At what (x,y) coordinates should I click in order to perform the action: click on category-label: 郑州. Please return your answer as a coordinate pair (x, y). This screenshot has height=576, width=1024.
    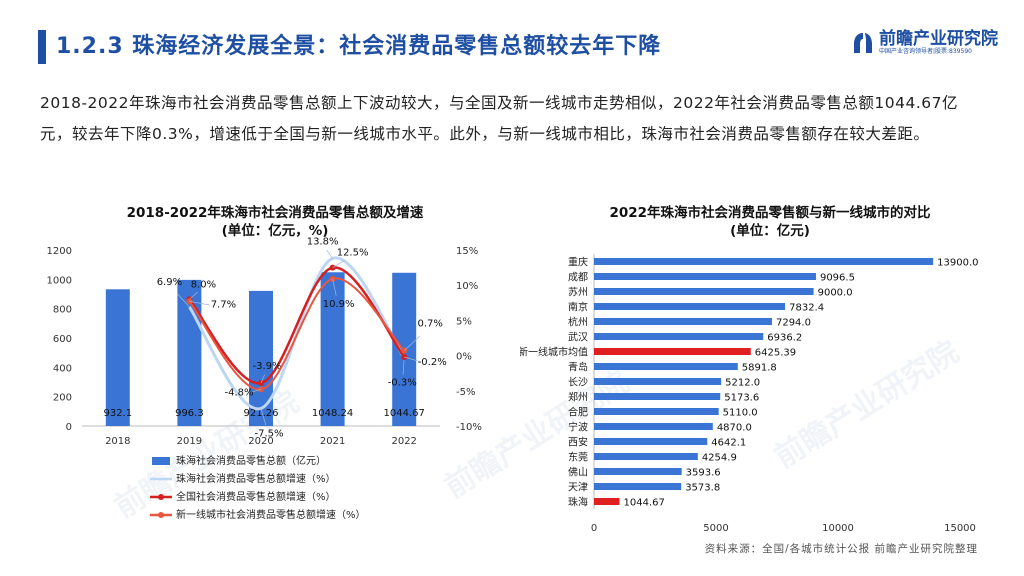
    Looking at the image, I should click on (578, 397).